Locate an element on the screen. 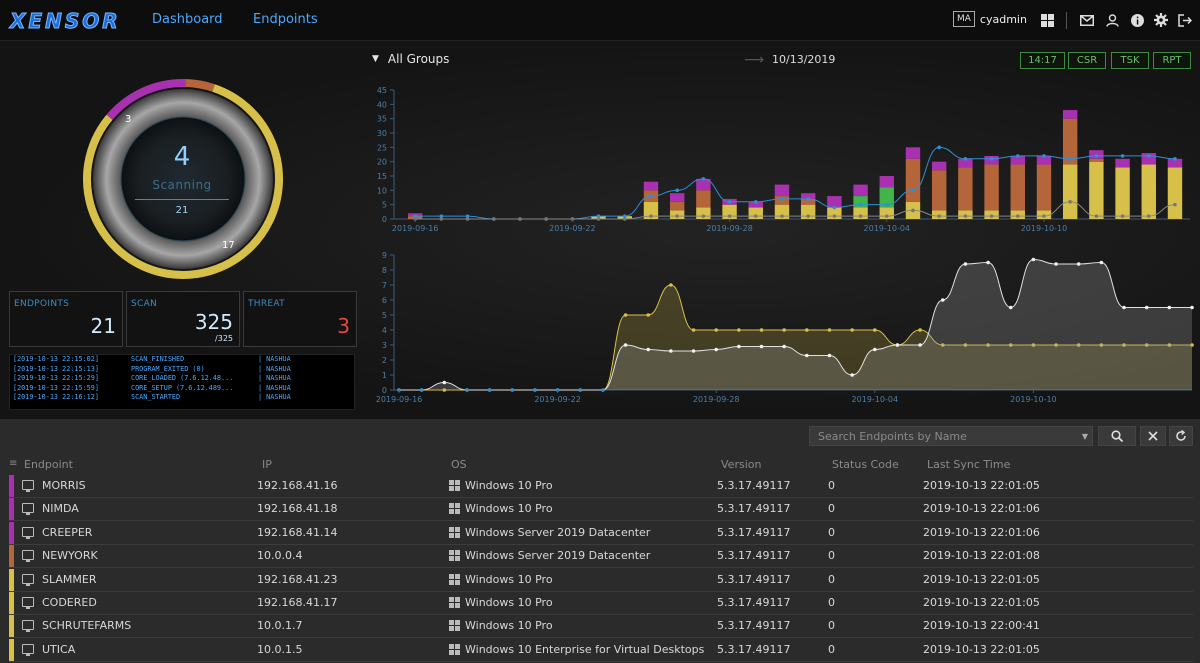 The image size is (1200, 663). column-menu-icon: ≡ is located at coordinates (13, 463).